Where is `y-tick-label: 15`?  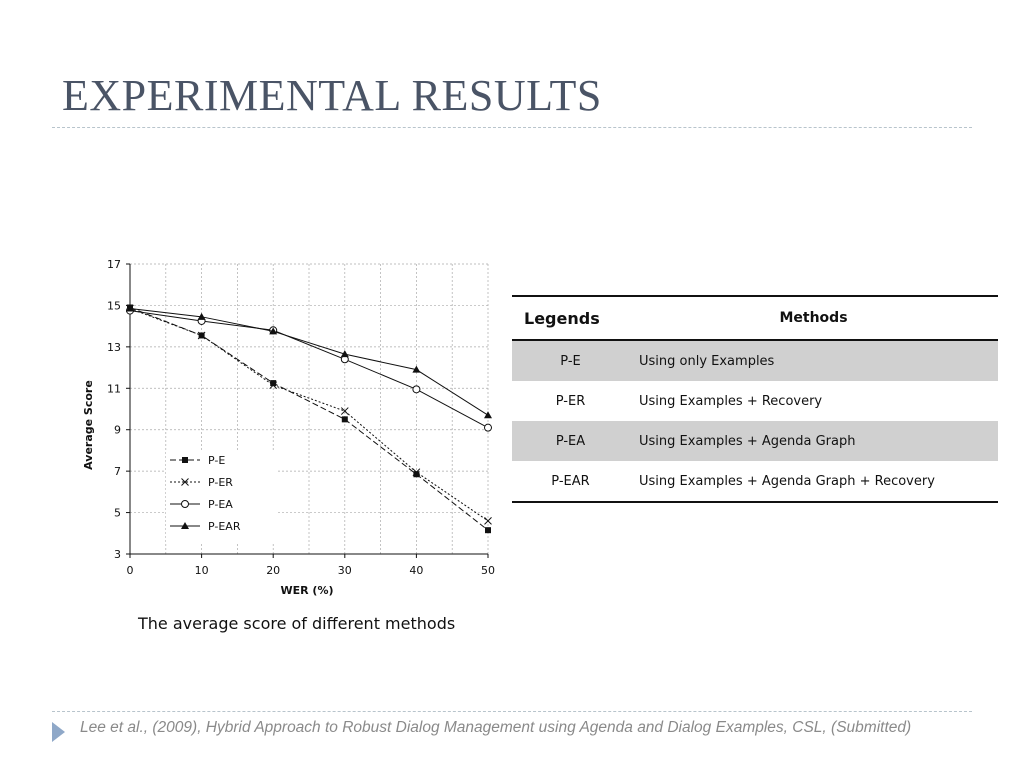 y-tick-label: 15 is located at coordinates (114, 305).